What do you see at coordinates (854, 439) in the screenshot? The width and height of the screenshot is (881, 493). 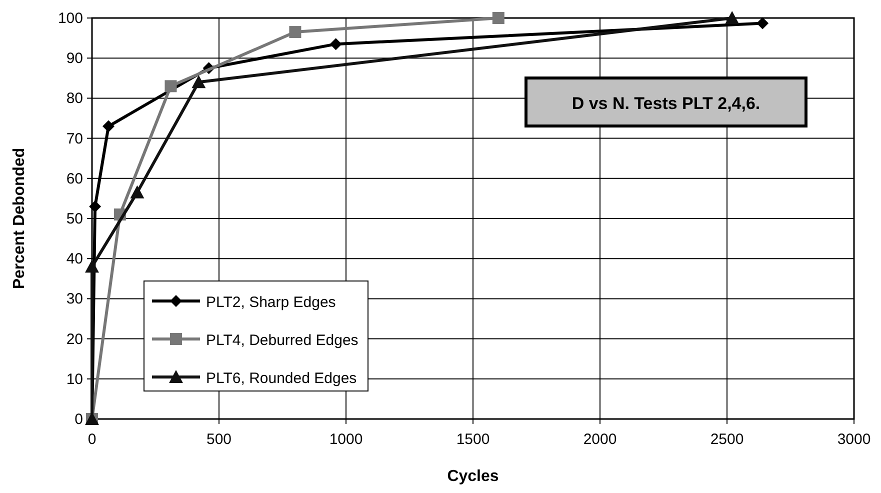 I see `x-tick-label: 3000` at bounding box center [854, 439].